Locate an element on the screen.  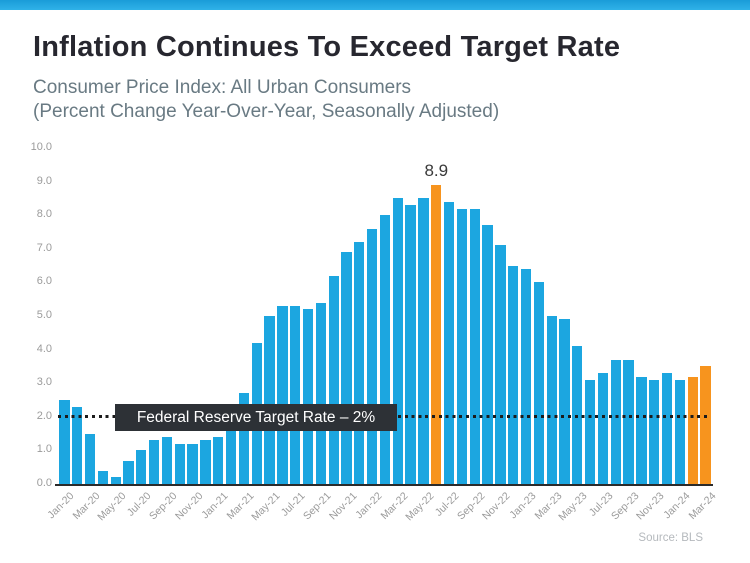
x-tick-label: Sep-20 is located at coordinates (163, 506).